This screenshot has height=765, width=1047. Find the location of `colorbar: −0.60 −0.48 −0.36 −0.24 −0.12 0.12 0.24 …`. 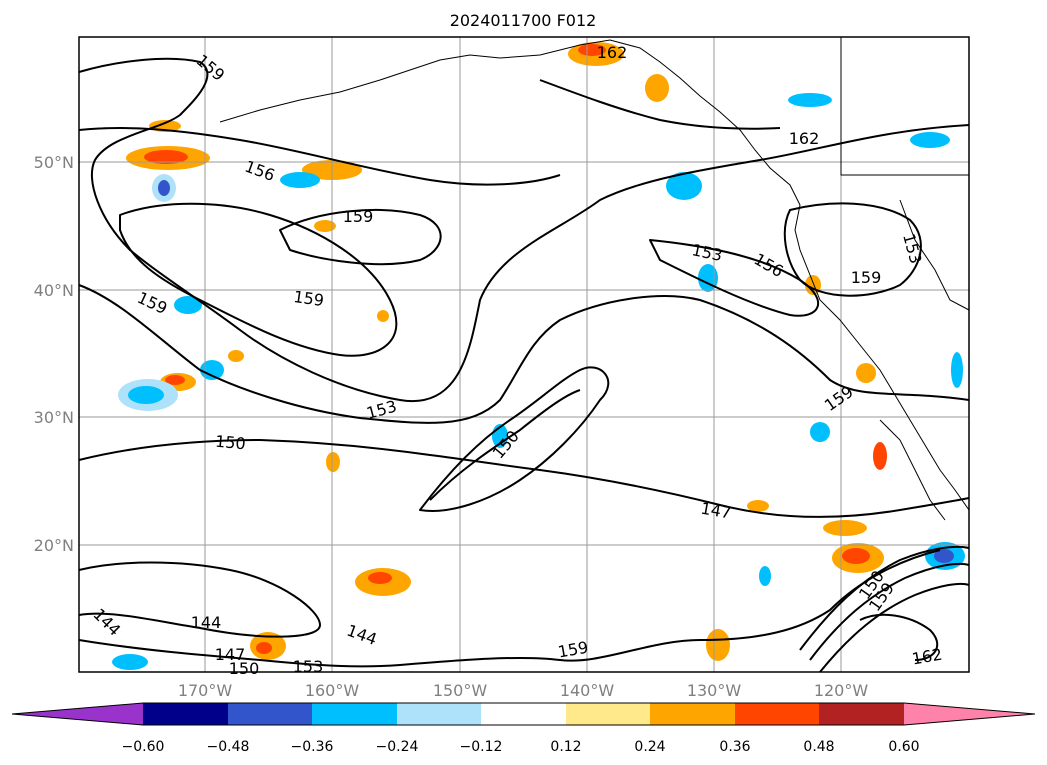

colorbar: −0.60 −0.48 −0.36 −0.24 −0.12 0.12 0.24 … is located at coordinates (523, 728).